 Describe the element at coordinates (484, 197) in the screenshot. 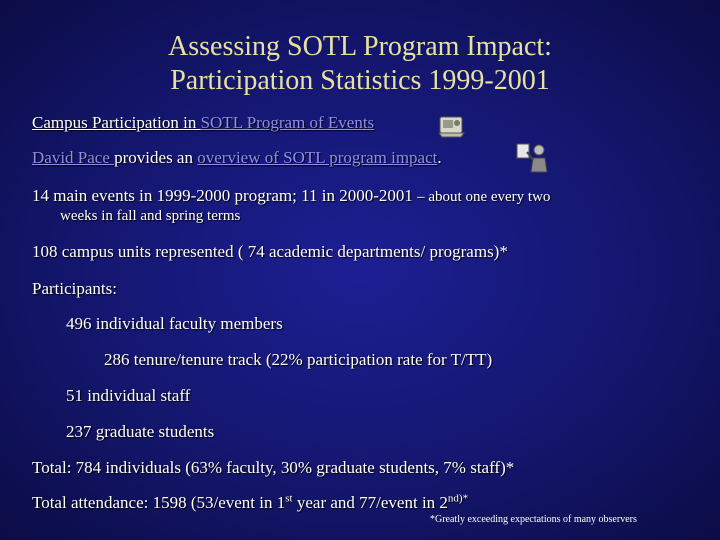

I see `events-frequency-text: – about one every two` at that location.